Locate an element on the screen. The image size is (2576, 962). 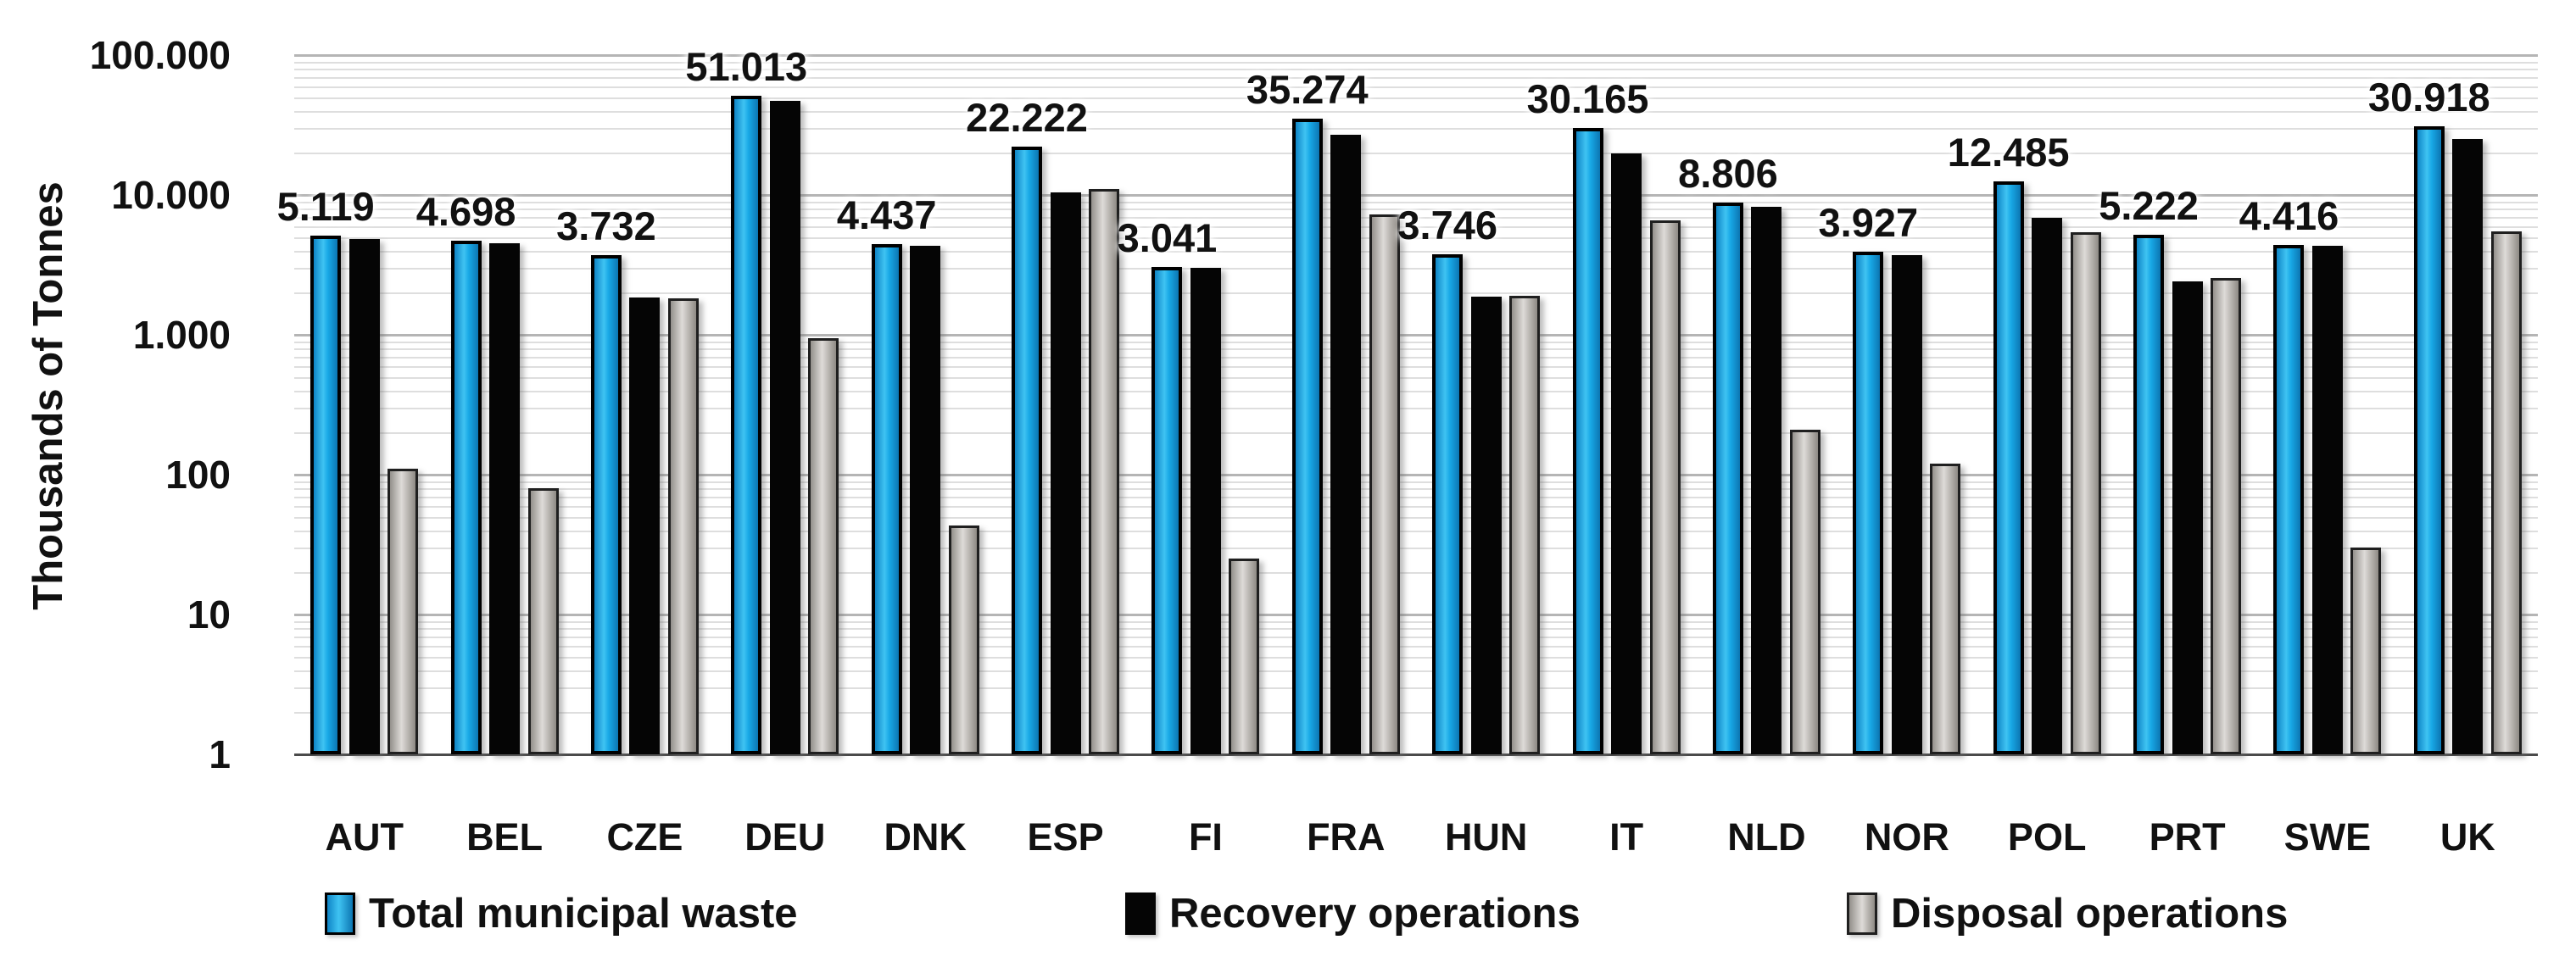
bar-total-CZE is located at coordinates (606, 504).